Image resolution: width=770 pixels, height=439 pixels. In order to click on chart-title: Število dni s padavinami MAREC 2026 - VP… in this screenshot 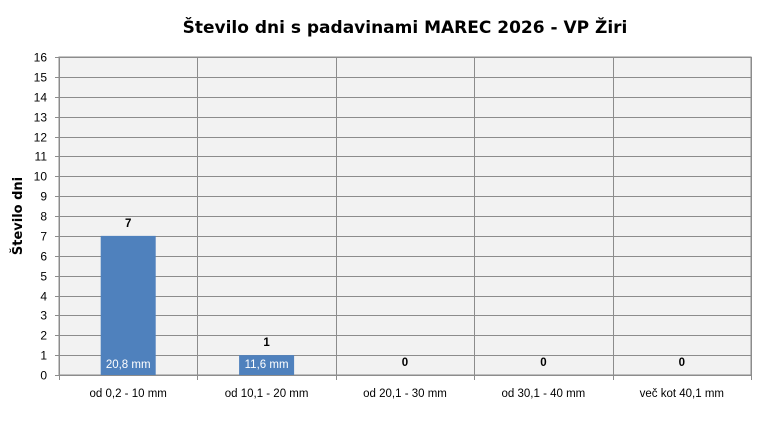, I will do `click(405, 27)`.